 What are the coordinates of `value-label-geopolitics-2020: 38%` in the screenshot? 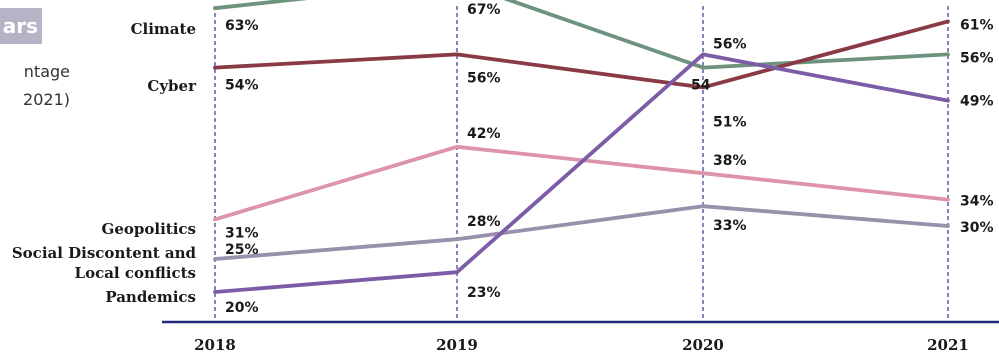 It's located at (730, 161).